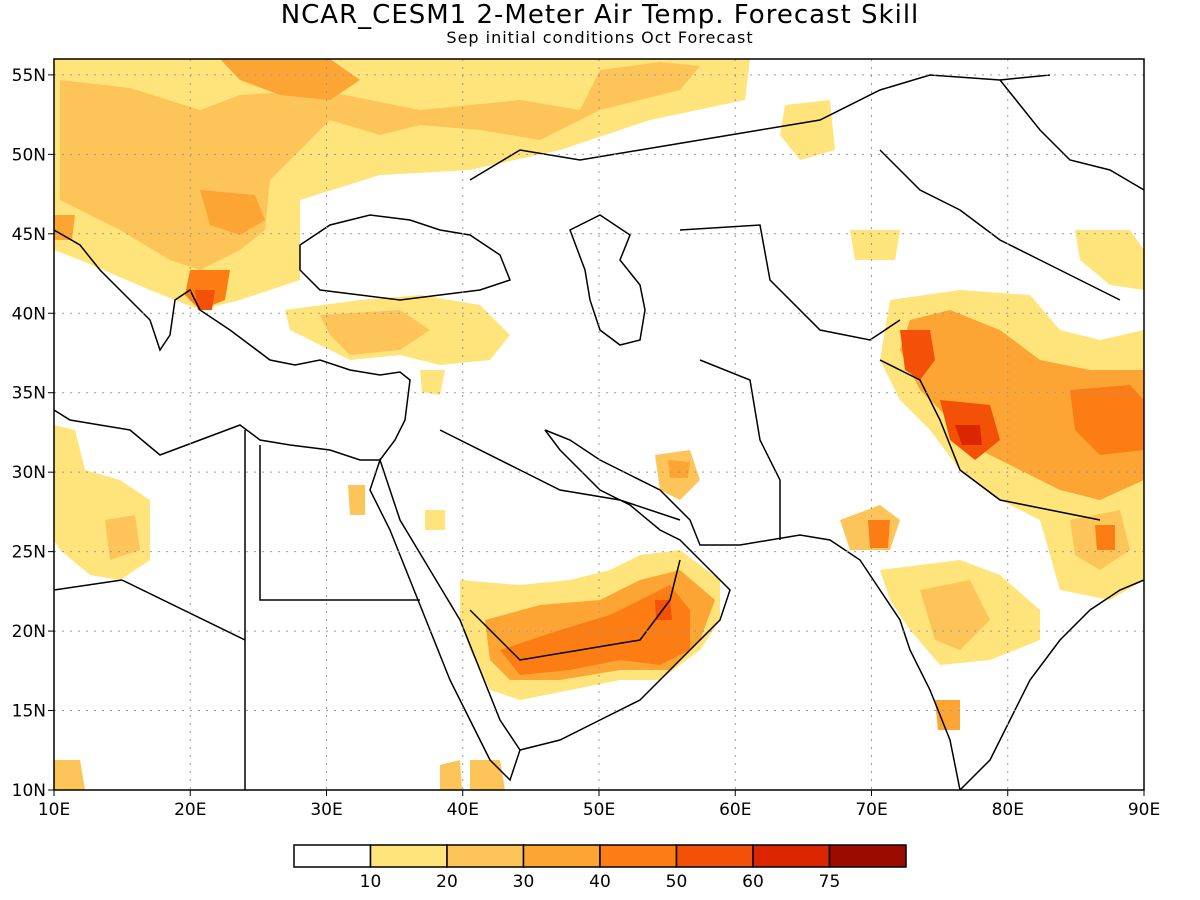 This screenshot has width=1200, height=900. Describe the element at coordinates (917, 355) in the screenshot. I see `shade-kashmir-red` at that location.